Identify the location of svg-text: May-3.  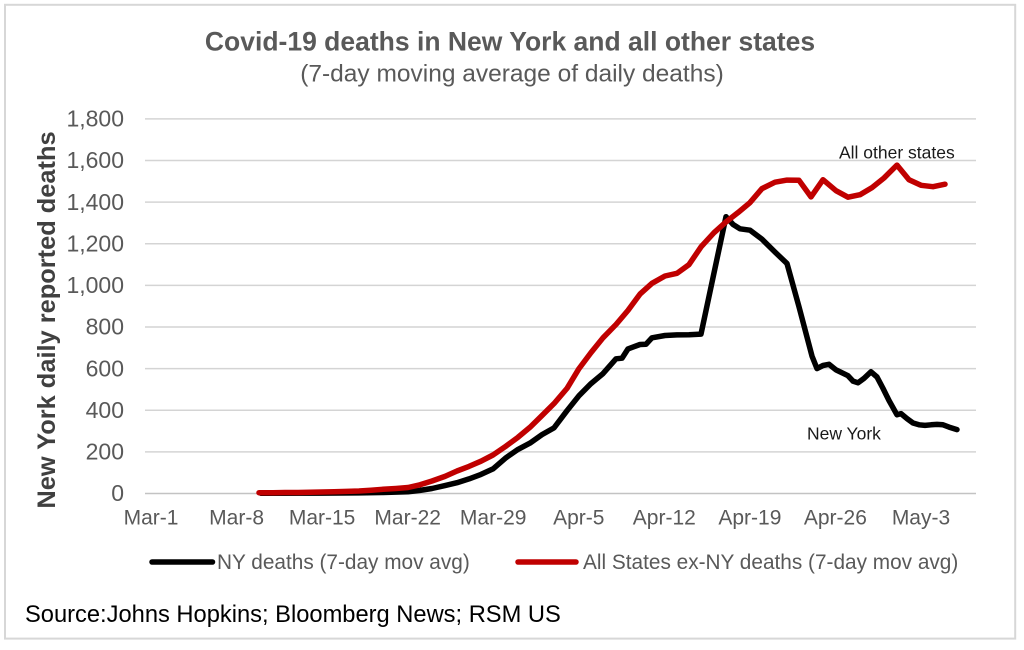
(921, 518).